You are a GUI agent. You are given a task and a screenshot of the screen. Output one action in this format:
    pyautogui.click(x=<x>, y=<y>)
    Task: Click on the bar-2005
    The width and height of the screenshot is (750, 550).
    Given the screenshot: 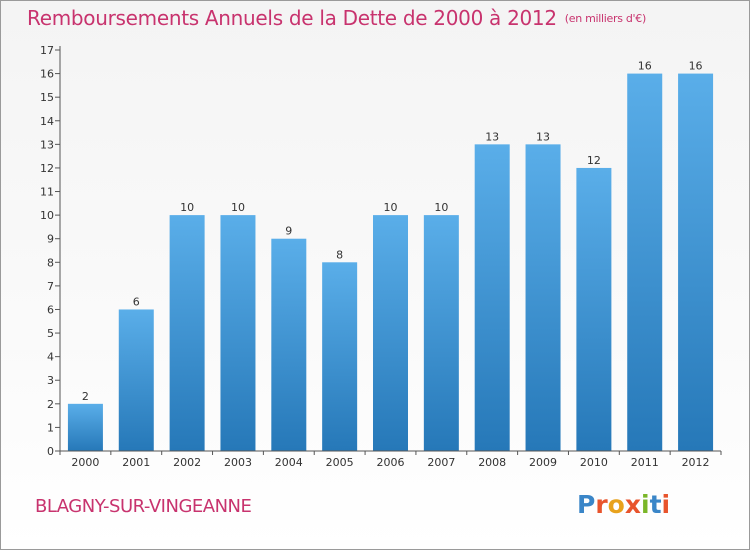 What is the action you would take?
    pyautogui.click(x=340, y=356)
    